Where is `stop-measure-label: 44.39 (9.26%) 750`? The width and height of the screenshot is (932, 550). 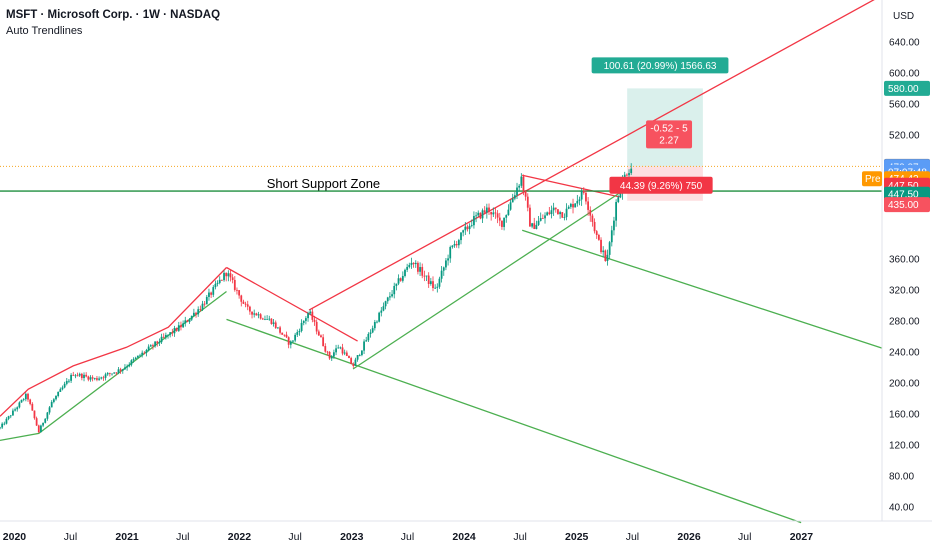
stop-measure-label: 44.39 (9.26%) 750 is located at coordinates (661, 185).